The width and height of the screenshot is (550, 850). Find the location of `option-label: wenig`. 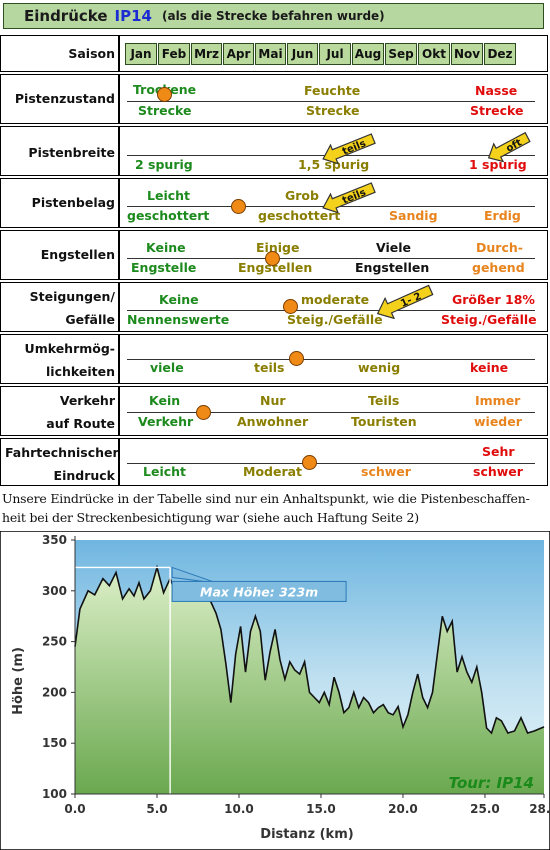

option-label: wenig is located at coordinates (379, 367).